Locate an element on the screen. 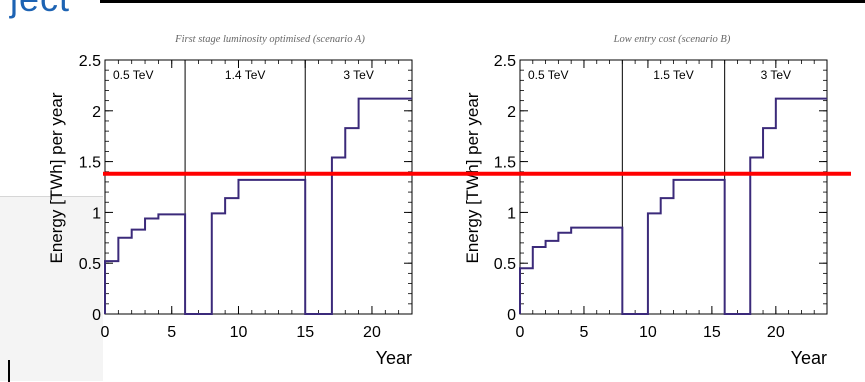 The image size is (865, 382). chart-a-xtick-label: 0 is located at coordinates (105, 332).